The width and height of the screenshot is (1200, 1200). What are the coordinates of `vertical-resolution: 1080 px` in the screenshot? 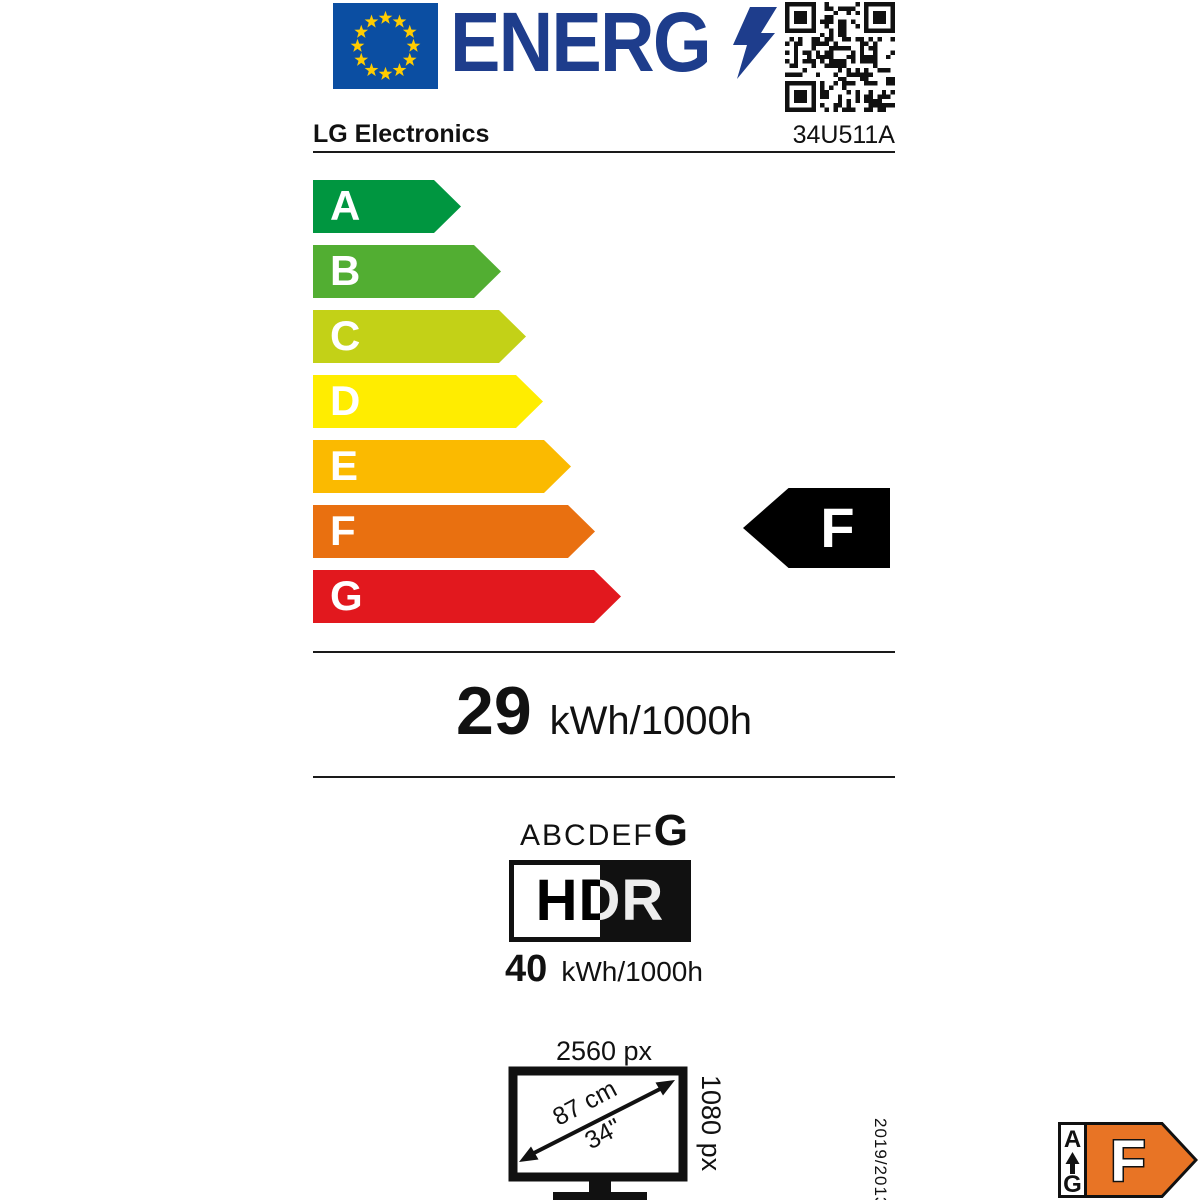 It's located at (711, 1123).